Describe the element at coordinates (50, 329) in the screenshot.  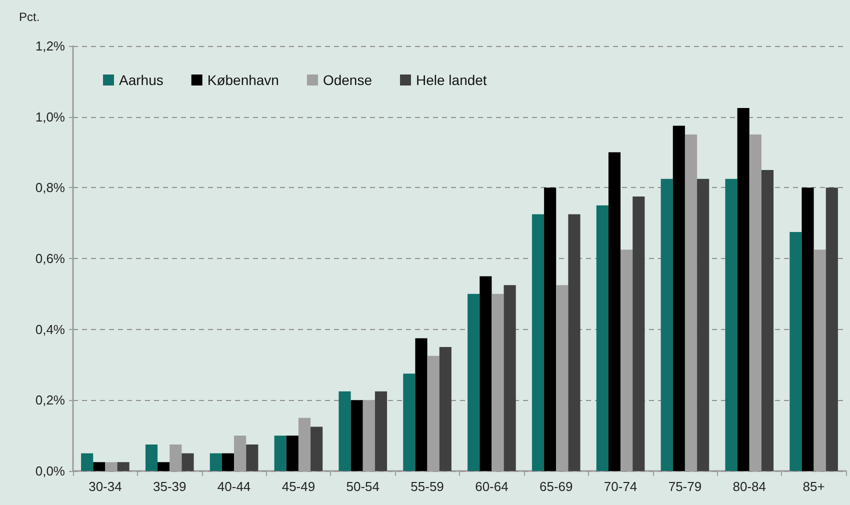
I see `y-tick-label: 0,4%` at that location.